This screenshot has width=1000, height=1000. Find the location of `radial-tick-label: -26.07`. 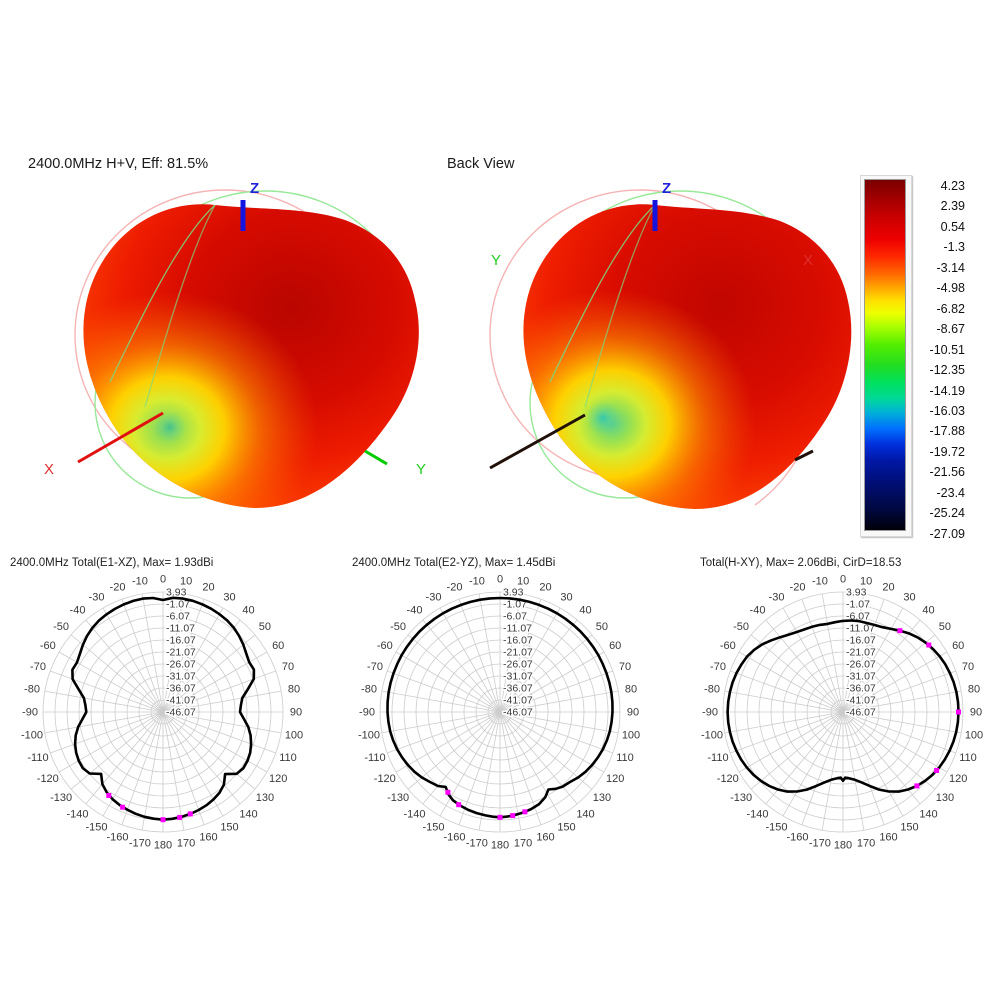

radial-tick-label: -26.07 is located at coordinates (181, 665).